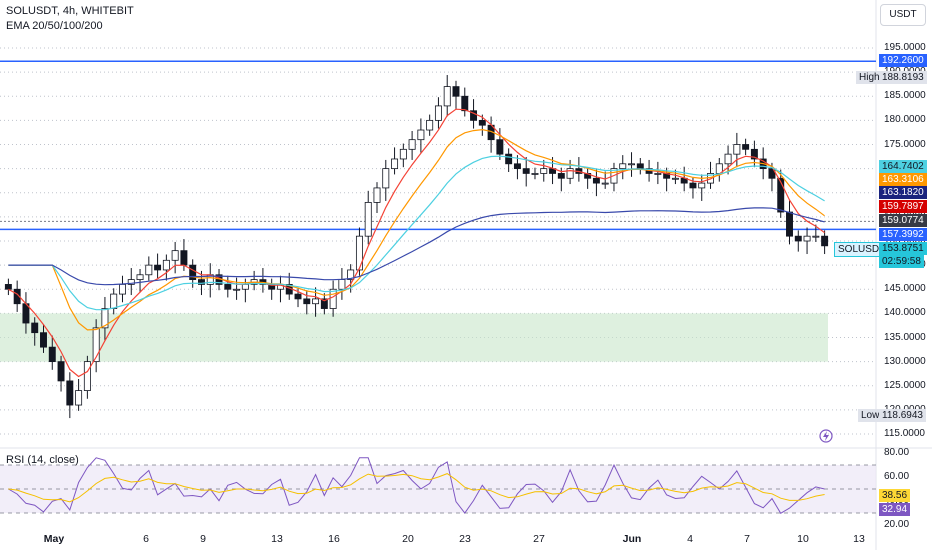 This screenshot has width=932, height=550. Describe the element at coordinates (905, 120) in the screenshot. I see `price-tick: 180.0000` at that location.